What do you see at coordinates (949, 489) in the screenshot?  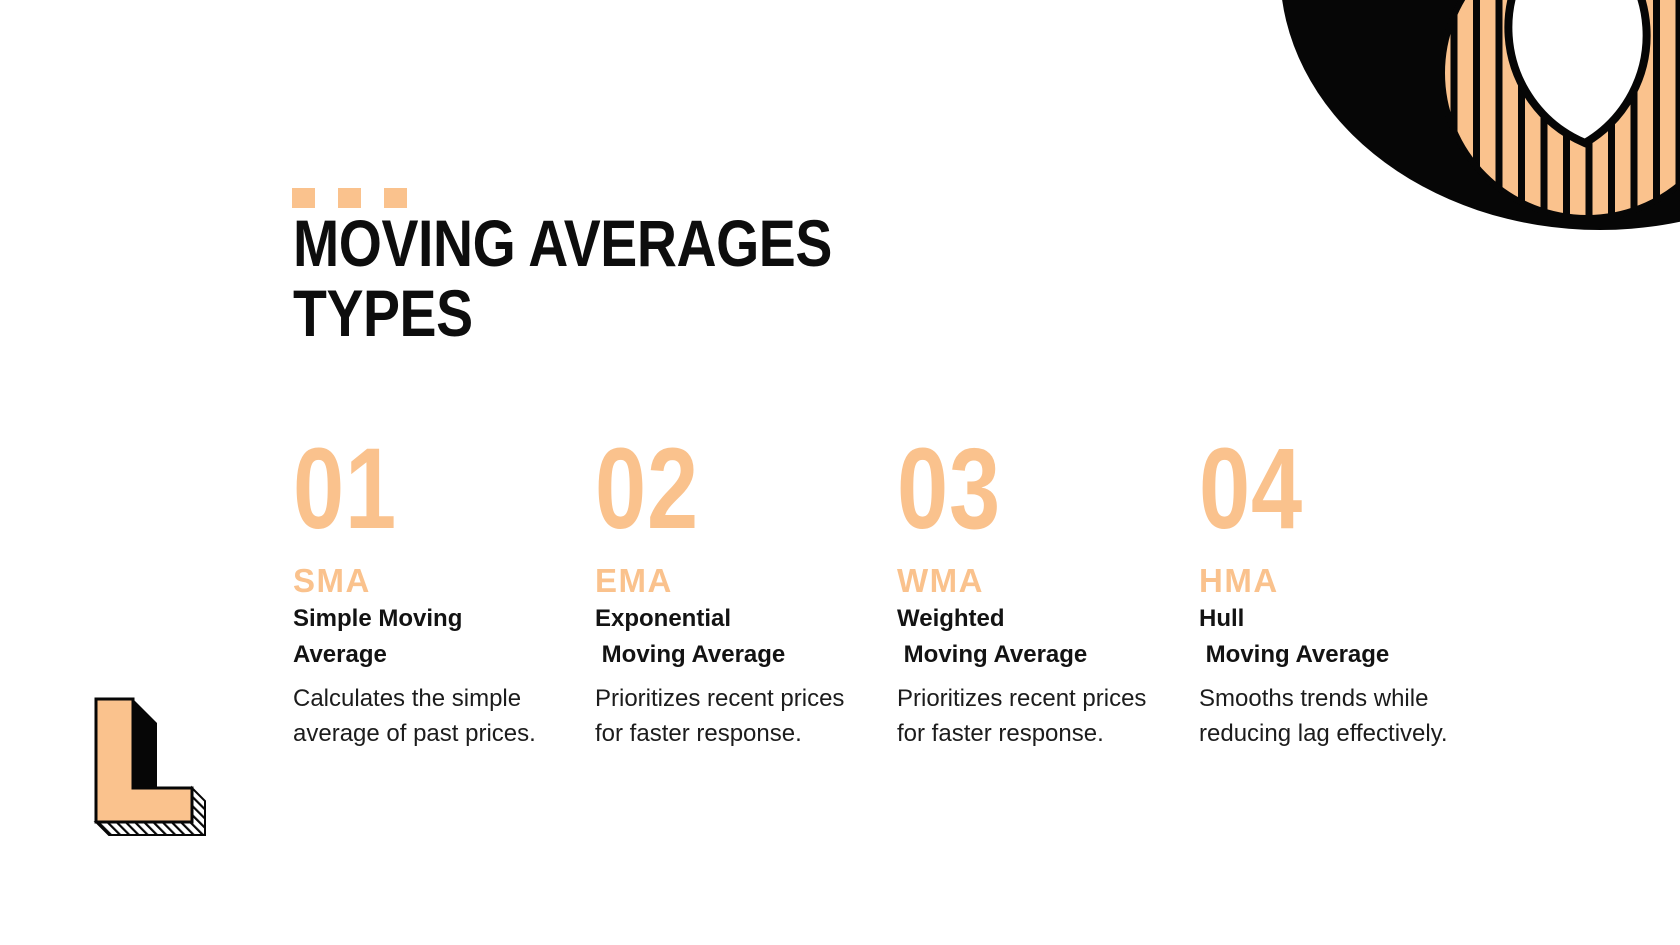 I see `item-number: 03` at bounding box center [949, 489].